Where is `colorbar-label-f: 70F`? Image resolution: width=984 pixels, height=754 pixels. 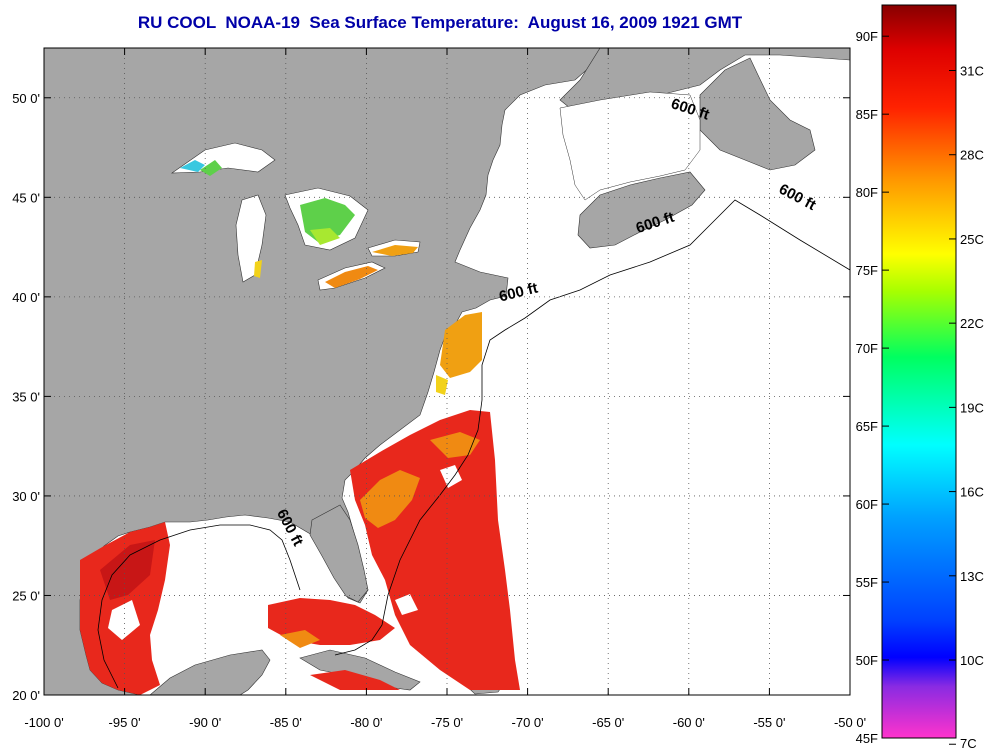
colorbar-label-f: 70F is located at coordinates (867, 348).